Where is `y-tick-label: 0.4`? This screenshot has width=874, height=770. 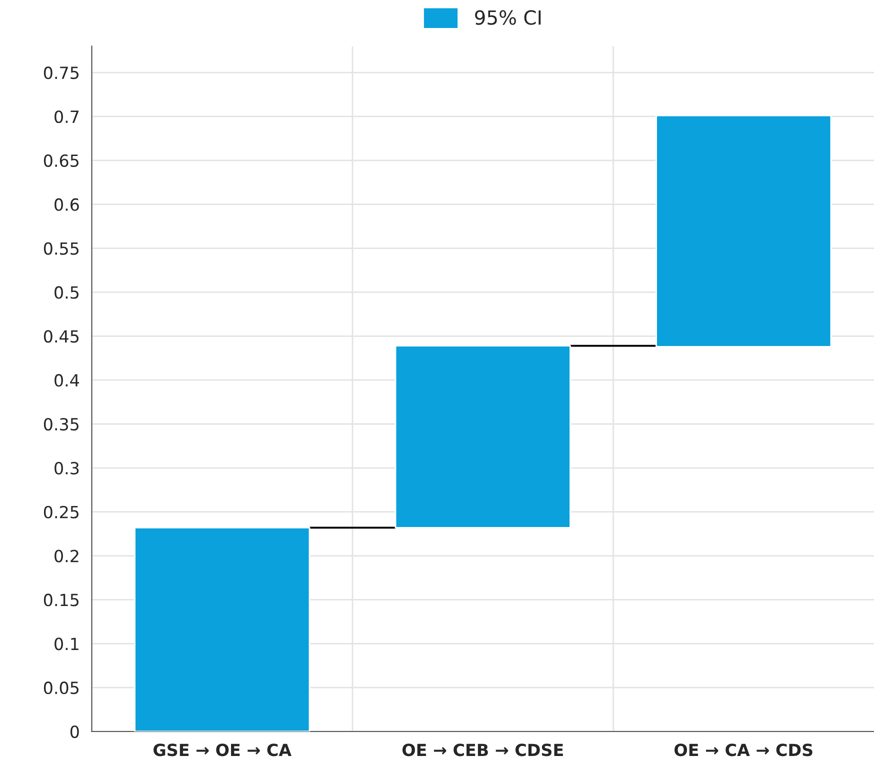
y-tick-label: 0.4 is located at coordinates (67, 380).